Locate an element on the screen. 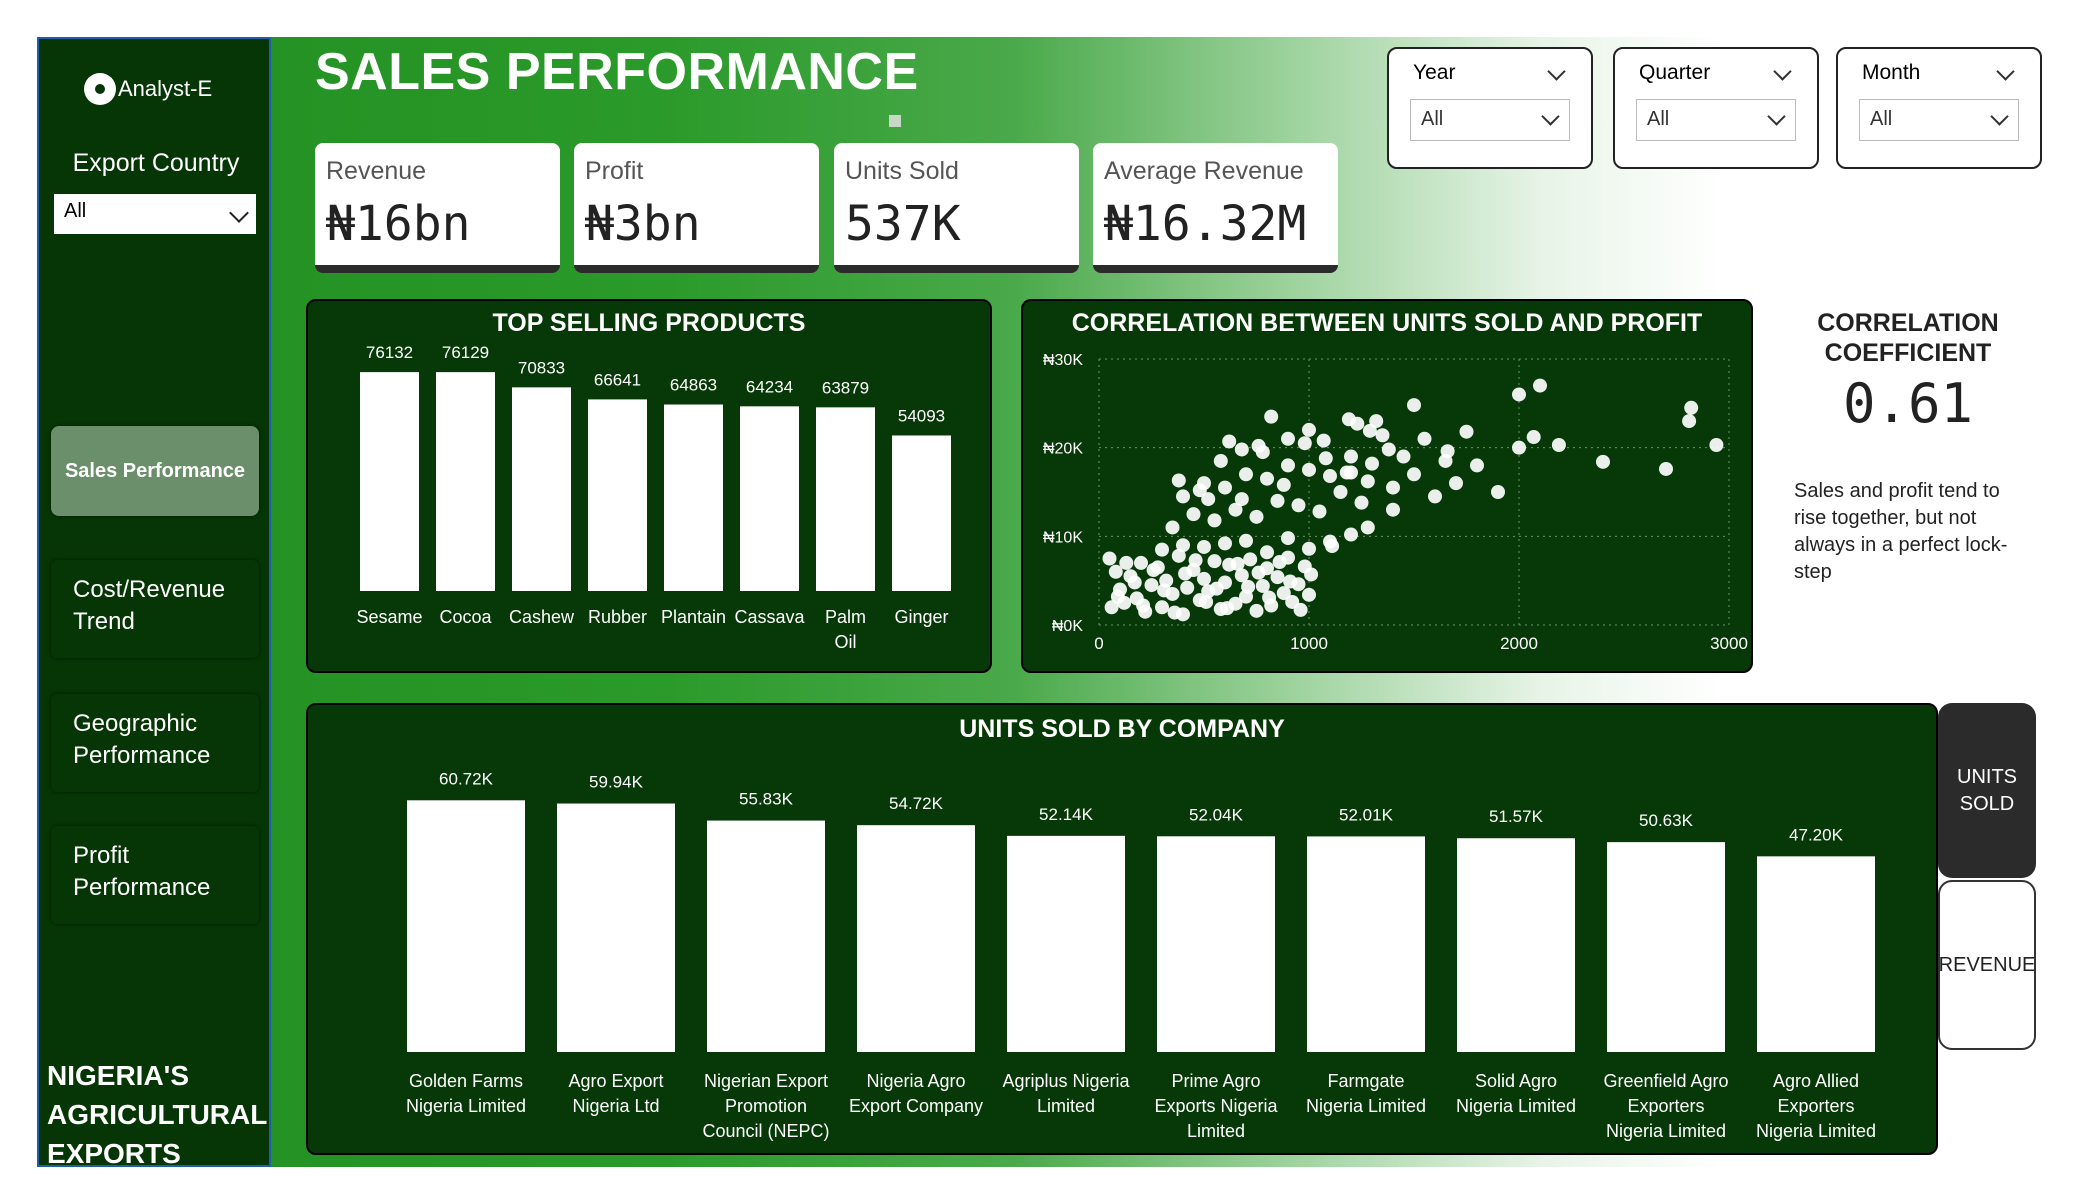 This screenshot has height=1200, width=2075. data-label: 76132 is located at coordinates (389, 352).